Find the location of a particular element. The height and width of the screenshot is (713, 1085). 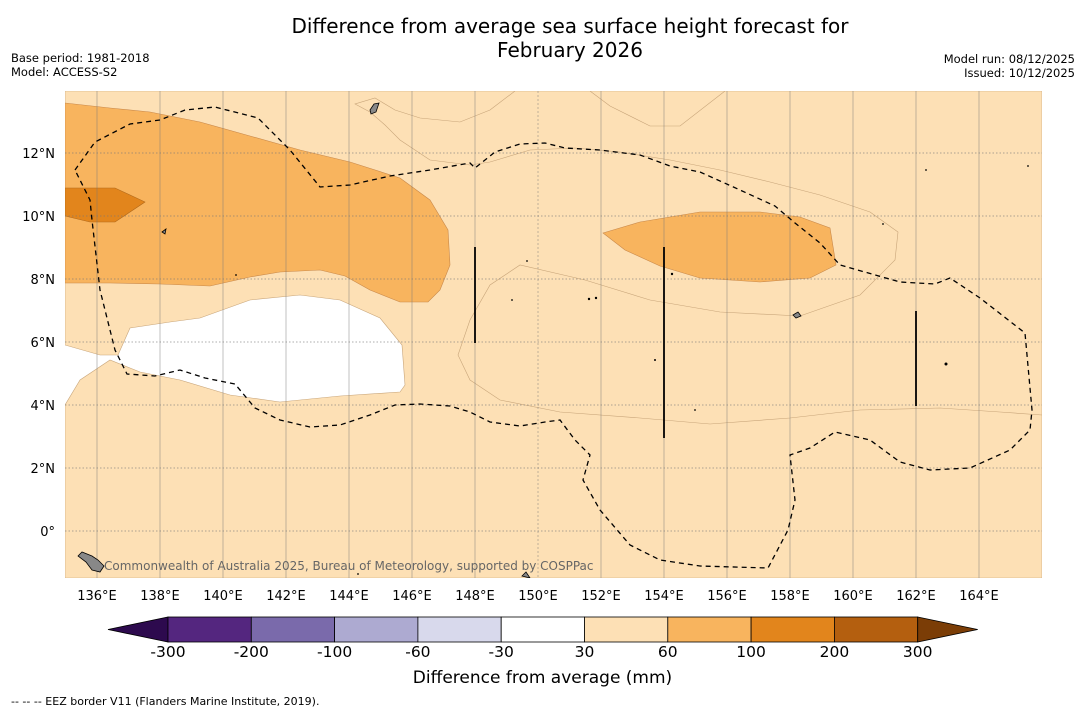

lon-tick-152e: 152°E is located at coordinates (601, 596).